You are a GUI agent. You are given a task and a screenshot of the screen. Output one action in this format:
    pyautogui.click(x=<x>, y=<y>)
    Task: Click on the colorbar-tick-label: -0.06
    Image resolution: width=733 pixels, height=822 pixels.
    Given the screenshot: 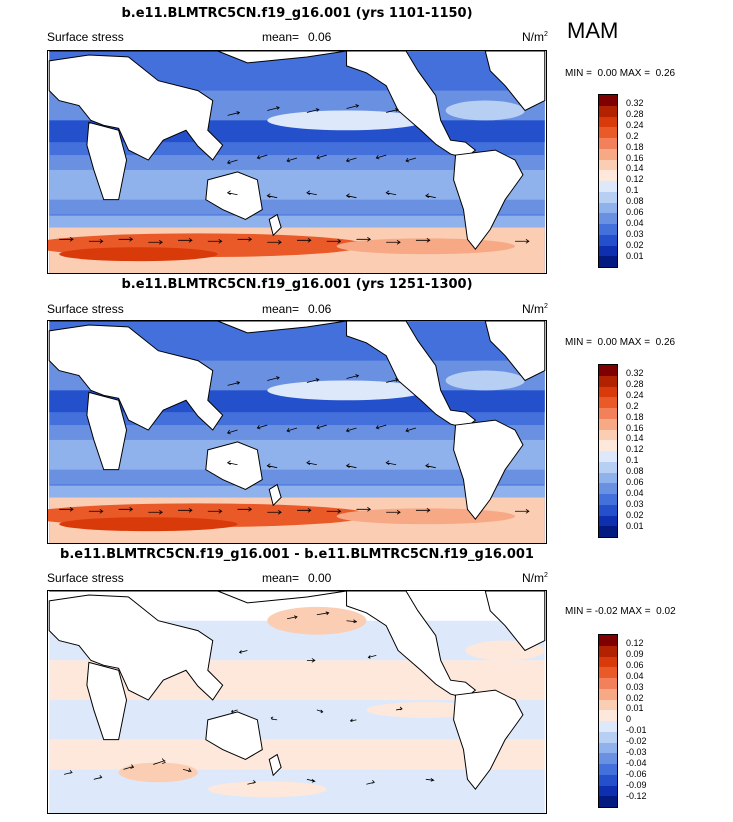 What is the action you would take?
    pyautogui.click(x=636, y=773)
    